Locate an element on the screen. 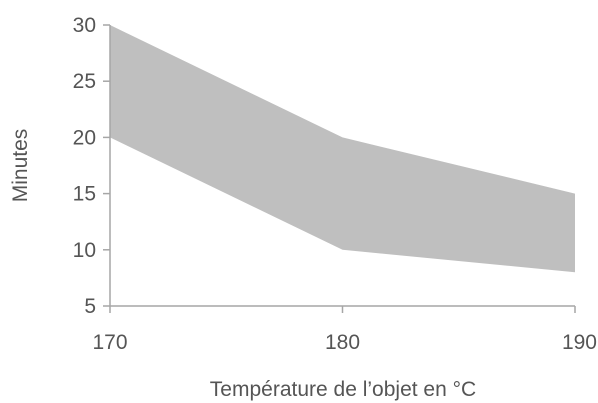 This screenshot has width=598, height=403. x-tick-label: 170 is located at coordinates (109, 342).